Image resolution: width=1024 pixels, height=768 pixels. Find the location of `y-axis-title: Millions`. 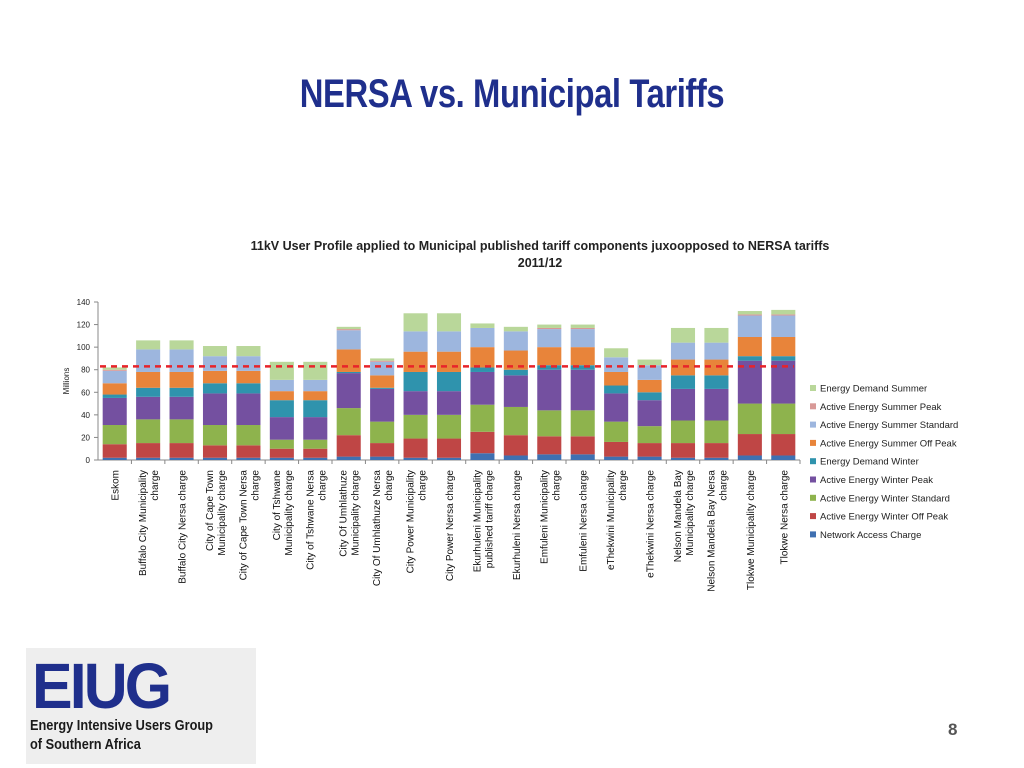

y-axis-title: Millions is located at coordinates (66, 381).